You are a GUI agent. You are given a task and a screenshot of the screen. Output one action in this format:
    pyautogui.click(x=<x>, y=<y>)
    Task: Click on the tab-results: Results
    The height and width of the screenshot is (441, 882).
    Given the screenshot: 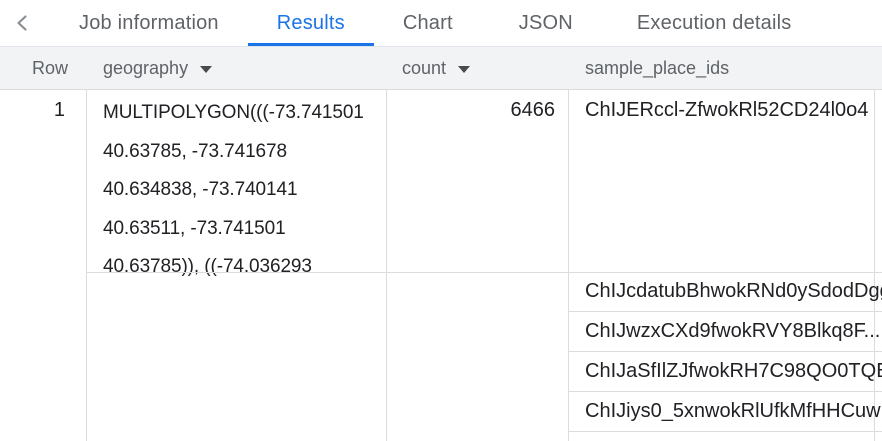 What is the action you would take?
    pyautogui.click(x=310, y=23)
    